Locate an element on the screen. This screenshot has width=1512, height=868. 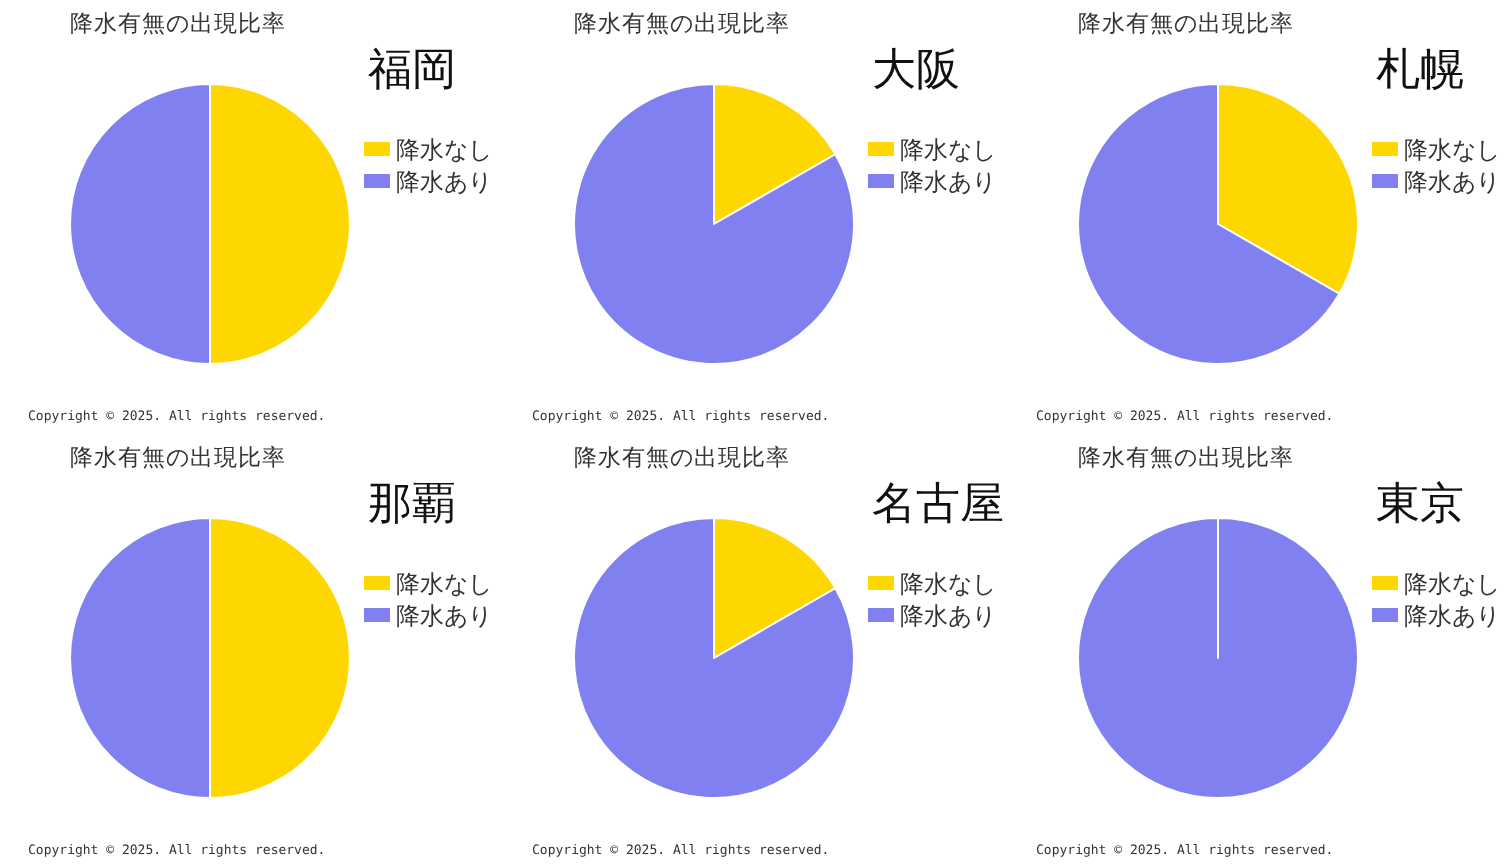
chart-subtitle: 福岡 is located at coordinates (412, 71).